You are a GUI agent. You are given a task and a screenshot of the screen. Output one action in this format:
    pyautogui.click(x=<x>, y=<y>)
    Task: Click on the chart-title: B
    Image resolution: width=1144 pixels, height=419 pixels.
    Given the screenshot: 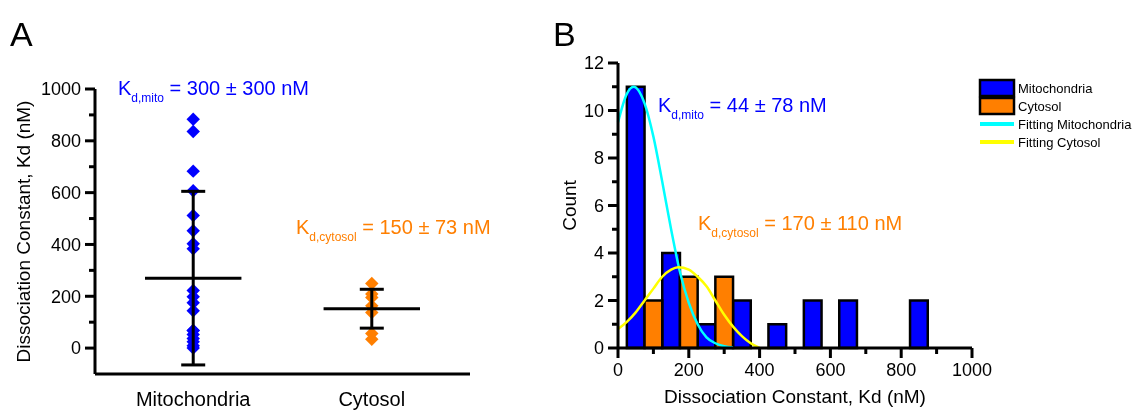 What is the action you would take?
    pyautogui.click(x=564, y=34)
    